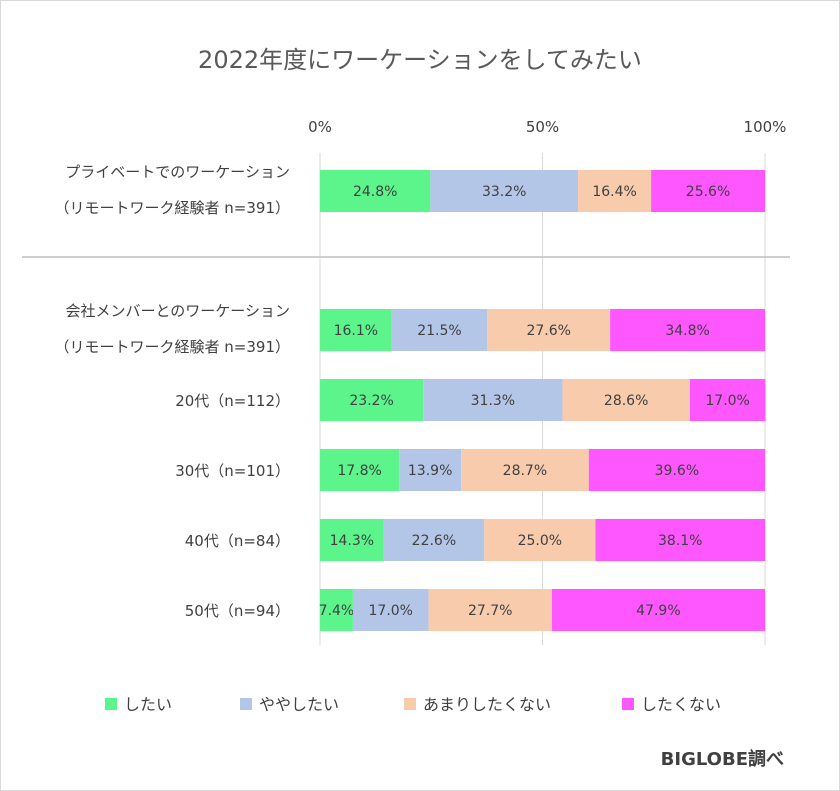 The height and width of the screenshot is (791, 840). I want to click on category-label: プライベートでのワーケーション, so click(177, 172).